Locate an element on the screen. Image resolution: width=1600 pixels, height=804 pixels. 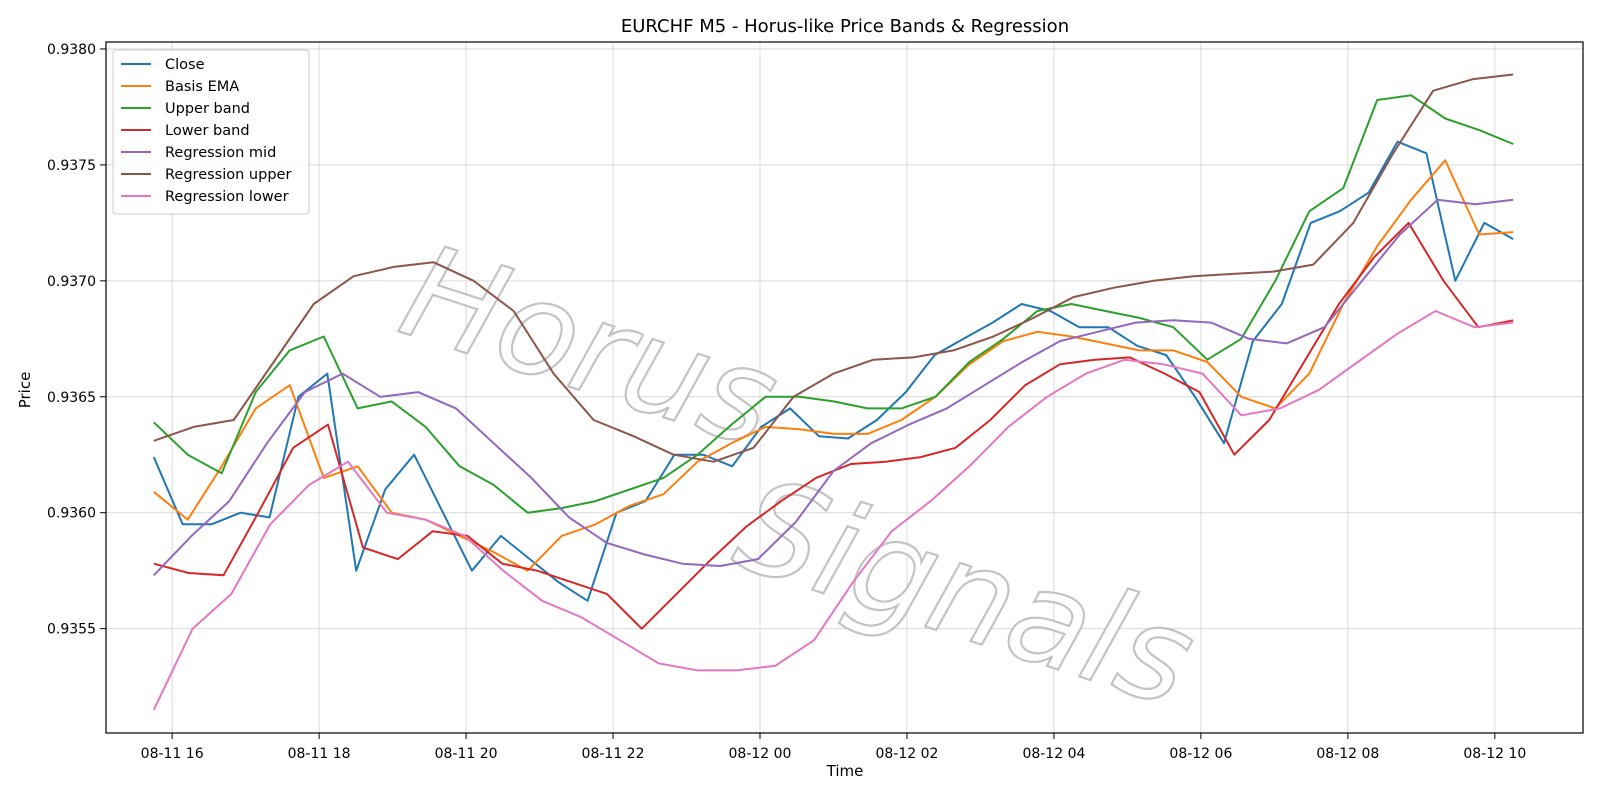
x-tick-label: 08-12 02 is located at coordinates (906, 754).